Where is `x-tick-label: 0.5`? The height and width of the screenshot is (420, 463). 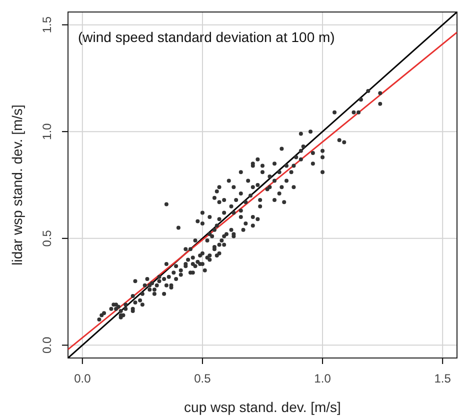
x-tick-label: 0.5 is located at coordinates (203, 379).